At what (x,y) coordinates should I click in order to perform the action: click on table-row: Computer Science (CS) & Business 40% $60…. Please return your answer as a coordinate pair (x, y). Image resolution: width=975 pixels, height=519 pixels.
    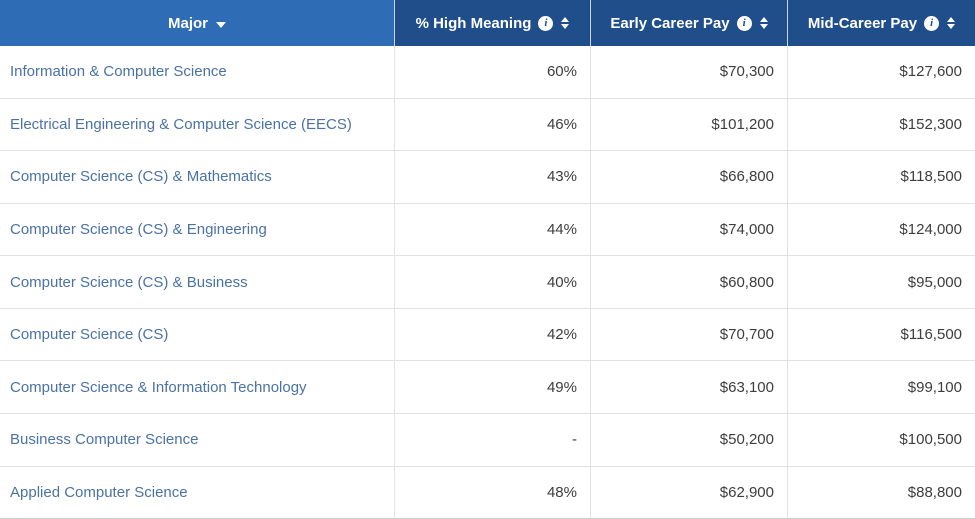
    Looking at the image, I should click on (487, 282).